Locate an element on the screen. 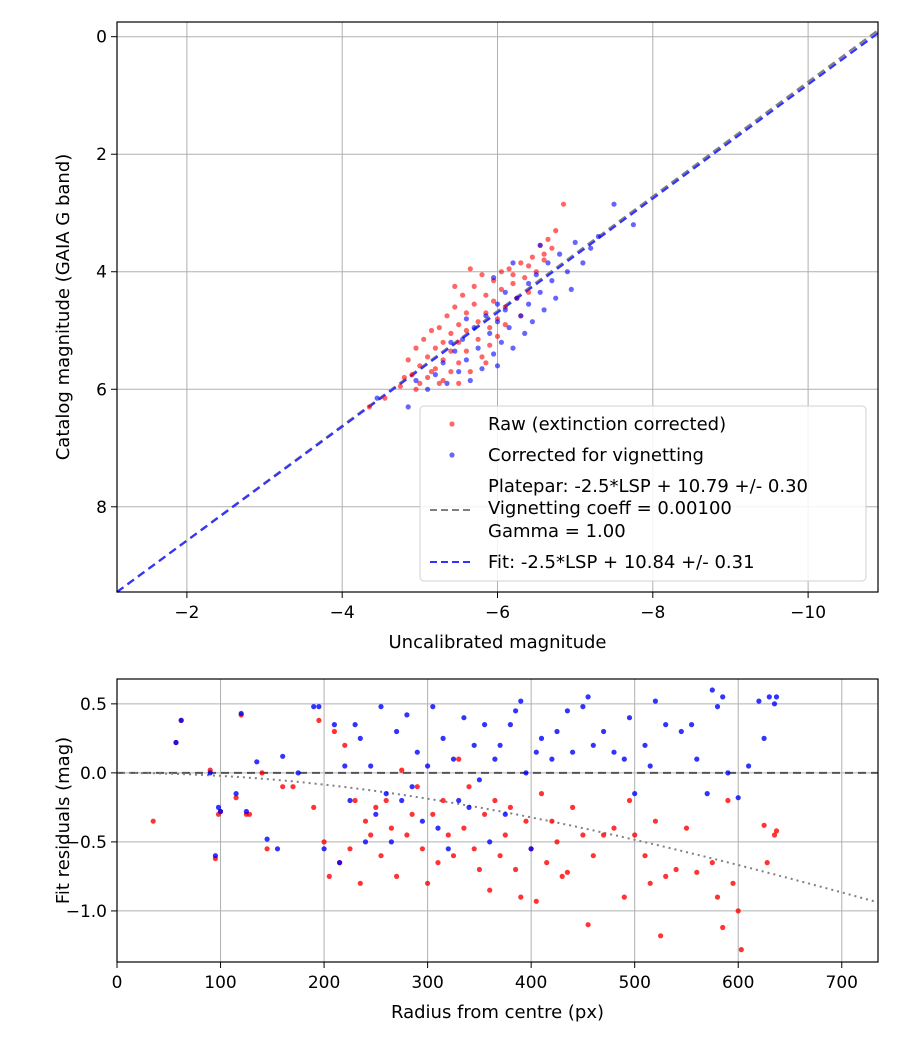  x-tick-label: 100 is located at coordinates (220, 983).